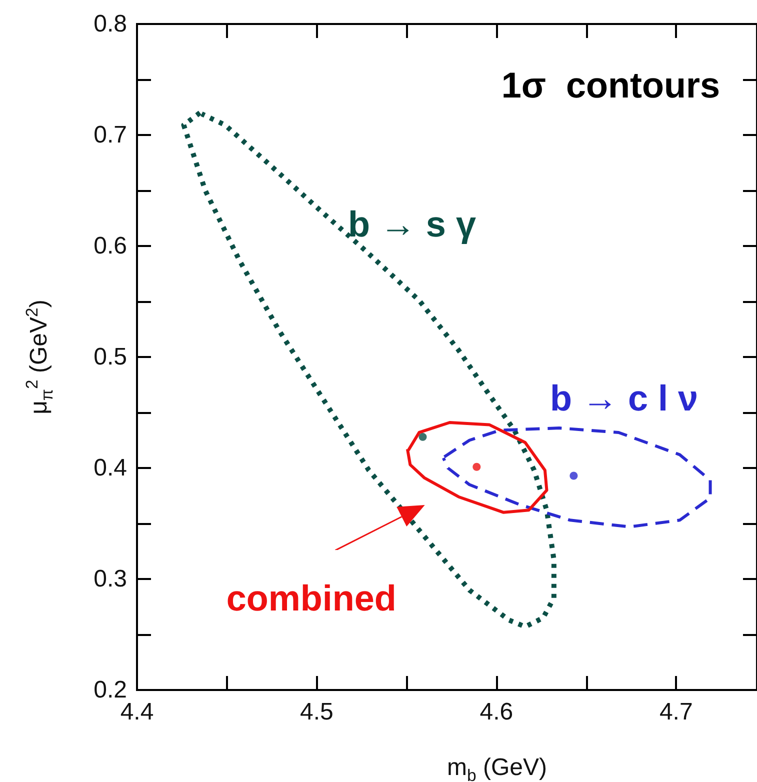 The width and height of the screenshot is (757, 782). Describe the element at coordinates (110, 24) in the screenshot. I see `y-tick-label: 0.8` at that location.